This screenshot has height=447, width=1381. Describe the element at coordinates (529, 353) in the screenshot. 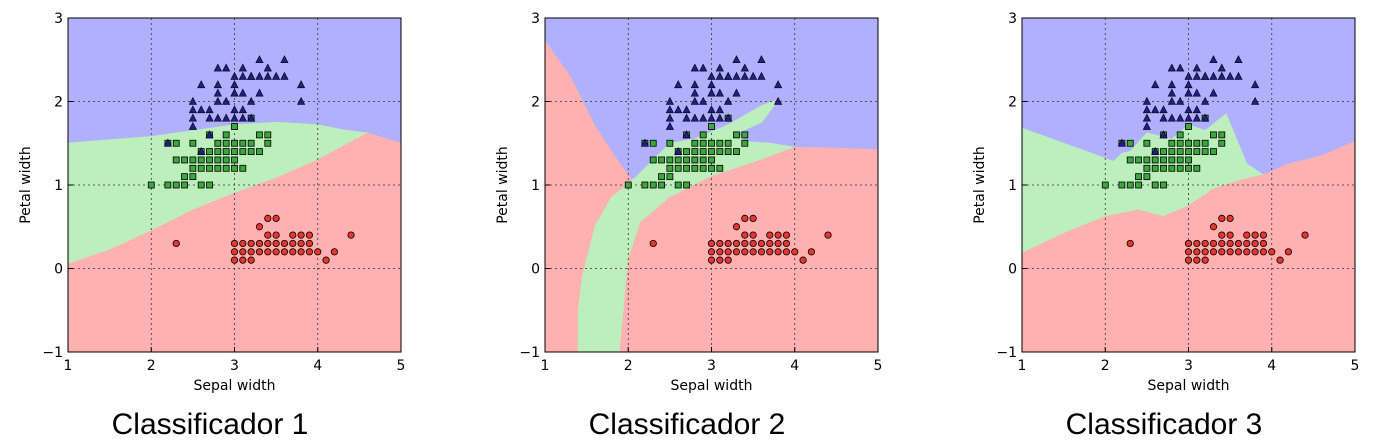

I see `y-tick-label: −1` at that location.